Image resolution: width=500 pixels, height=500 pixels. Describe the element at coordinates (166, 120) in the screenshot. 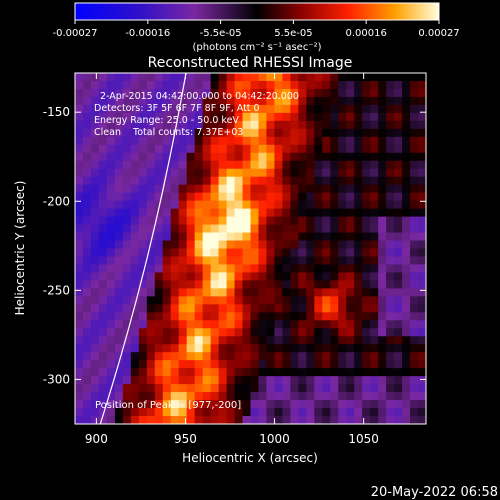

I see `info-line-energy: Energy Range: 25.0 - 50.0 keV` at that location.